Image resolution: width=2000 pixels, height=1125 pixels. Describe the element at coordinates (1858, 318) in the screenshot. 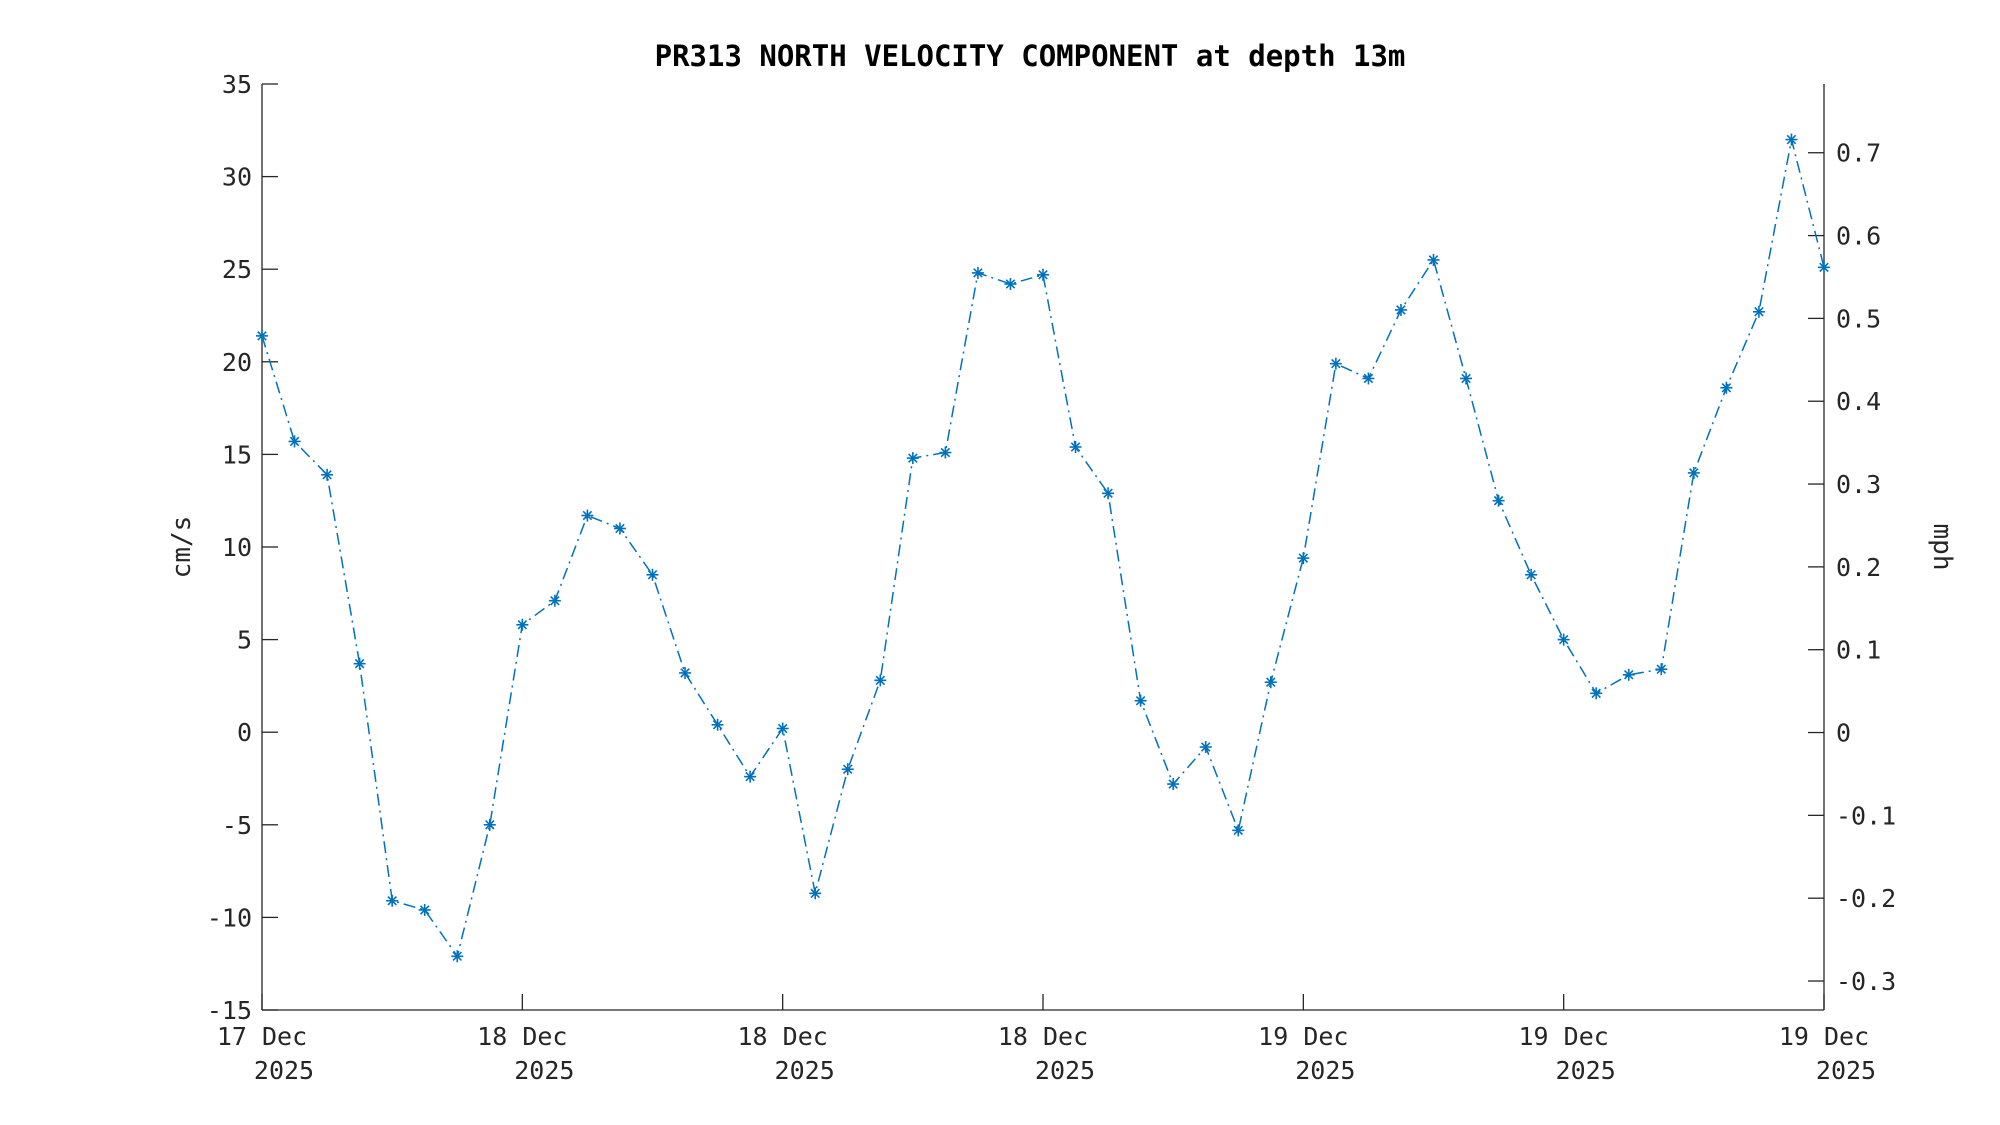

I see `right-tick-label: 0.5` at that location.